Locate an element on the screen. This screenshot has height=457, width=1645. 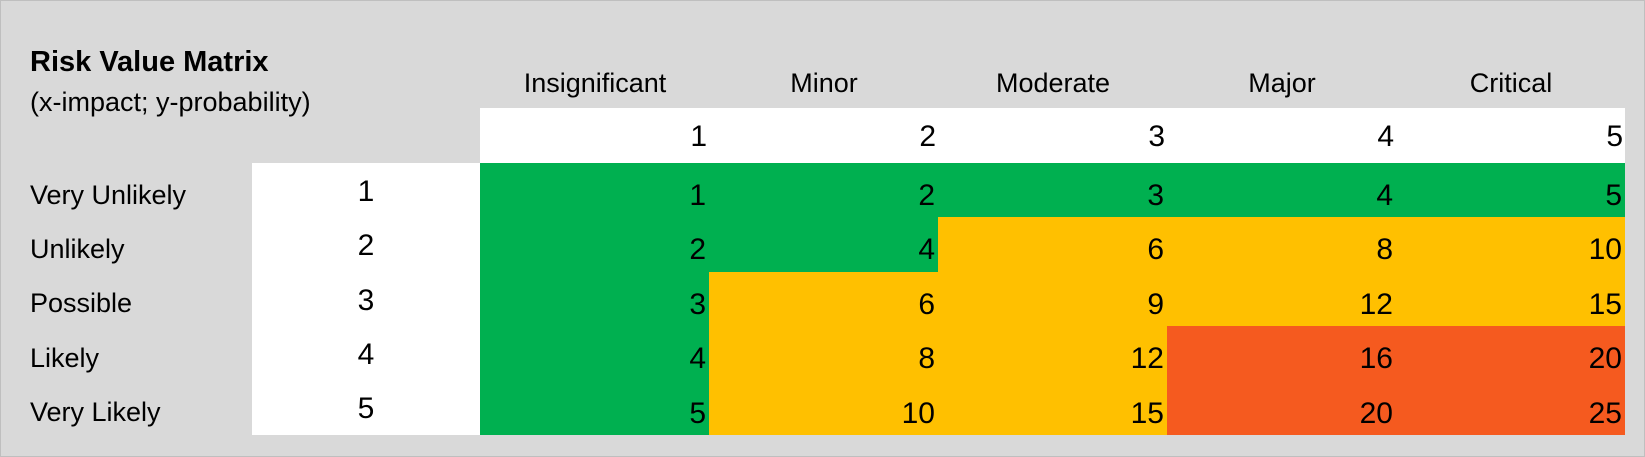
risk-cell-r2-c5: 10 is located at coordinates (1510, 244).